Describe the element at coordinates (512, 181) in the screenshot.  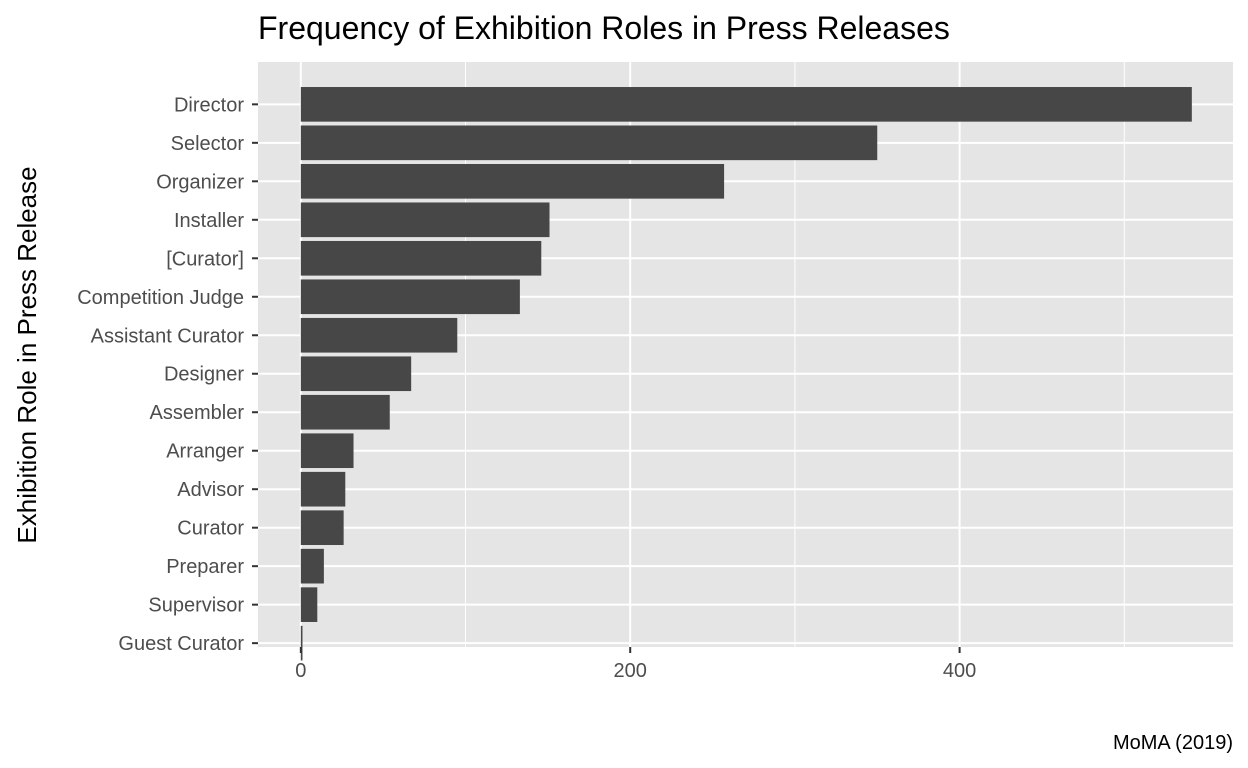
I see `bar-organizer` at that location.